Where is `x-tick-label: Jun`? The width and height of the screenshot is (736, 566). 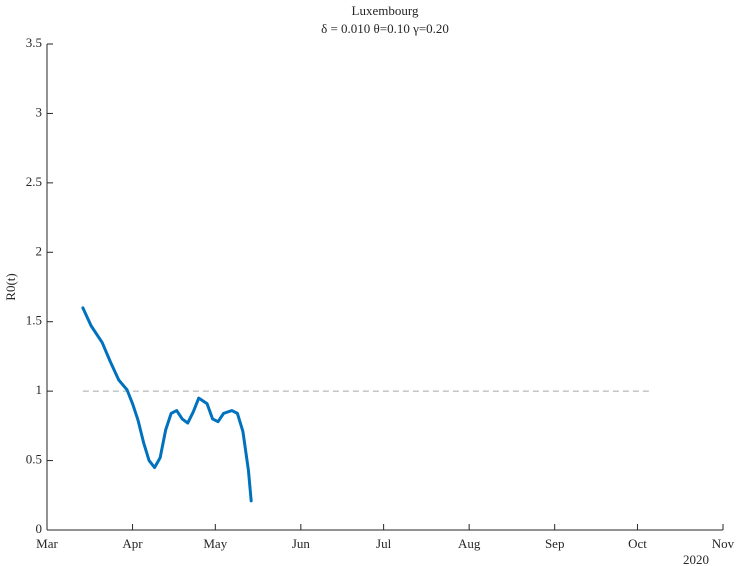
x-tick-label: Jun is located at coordinates (301, 543).